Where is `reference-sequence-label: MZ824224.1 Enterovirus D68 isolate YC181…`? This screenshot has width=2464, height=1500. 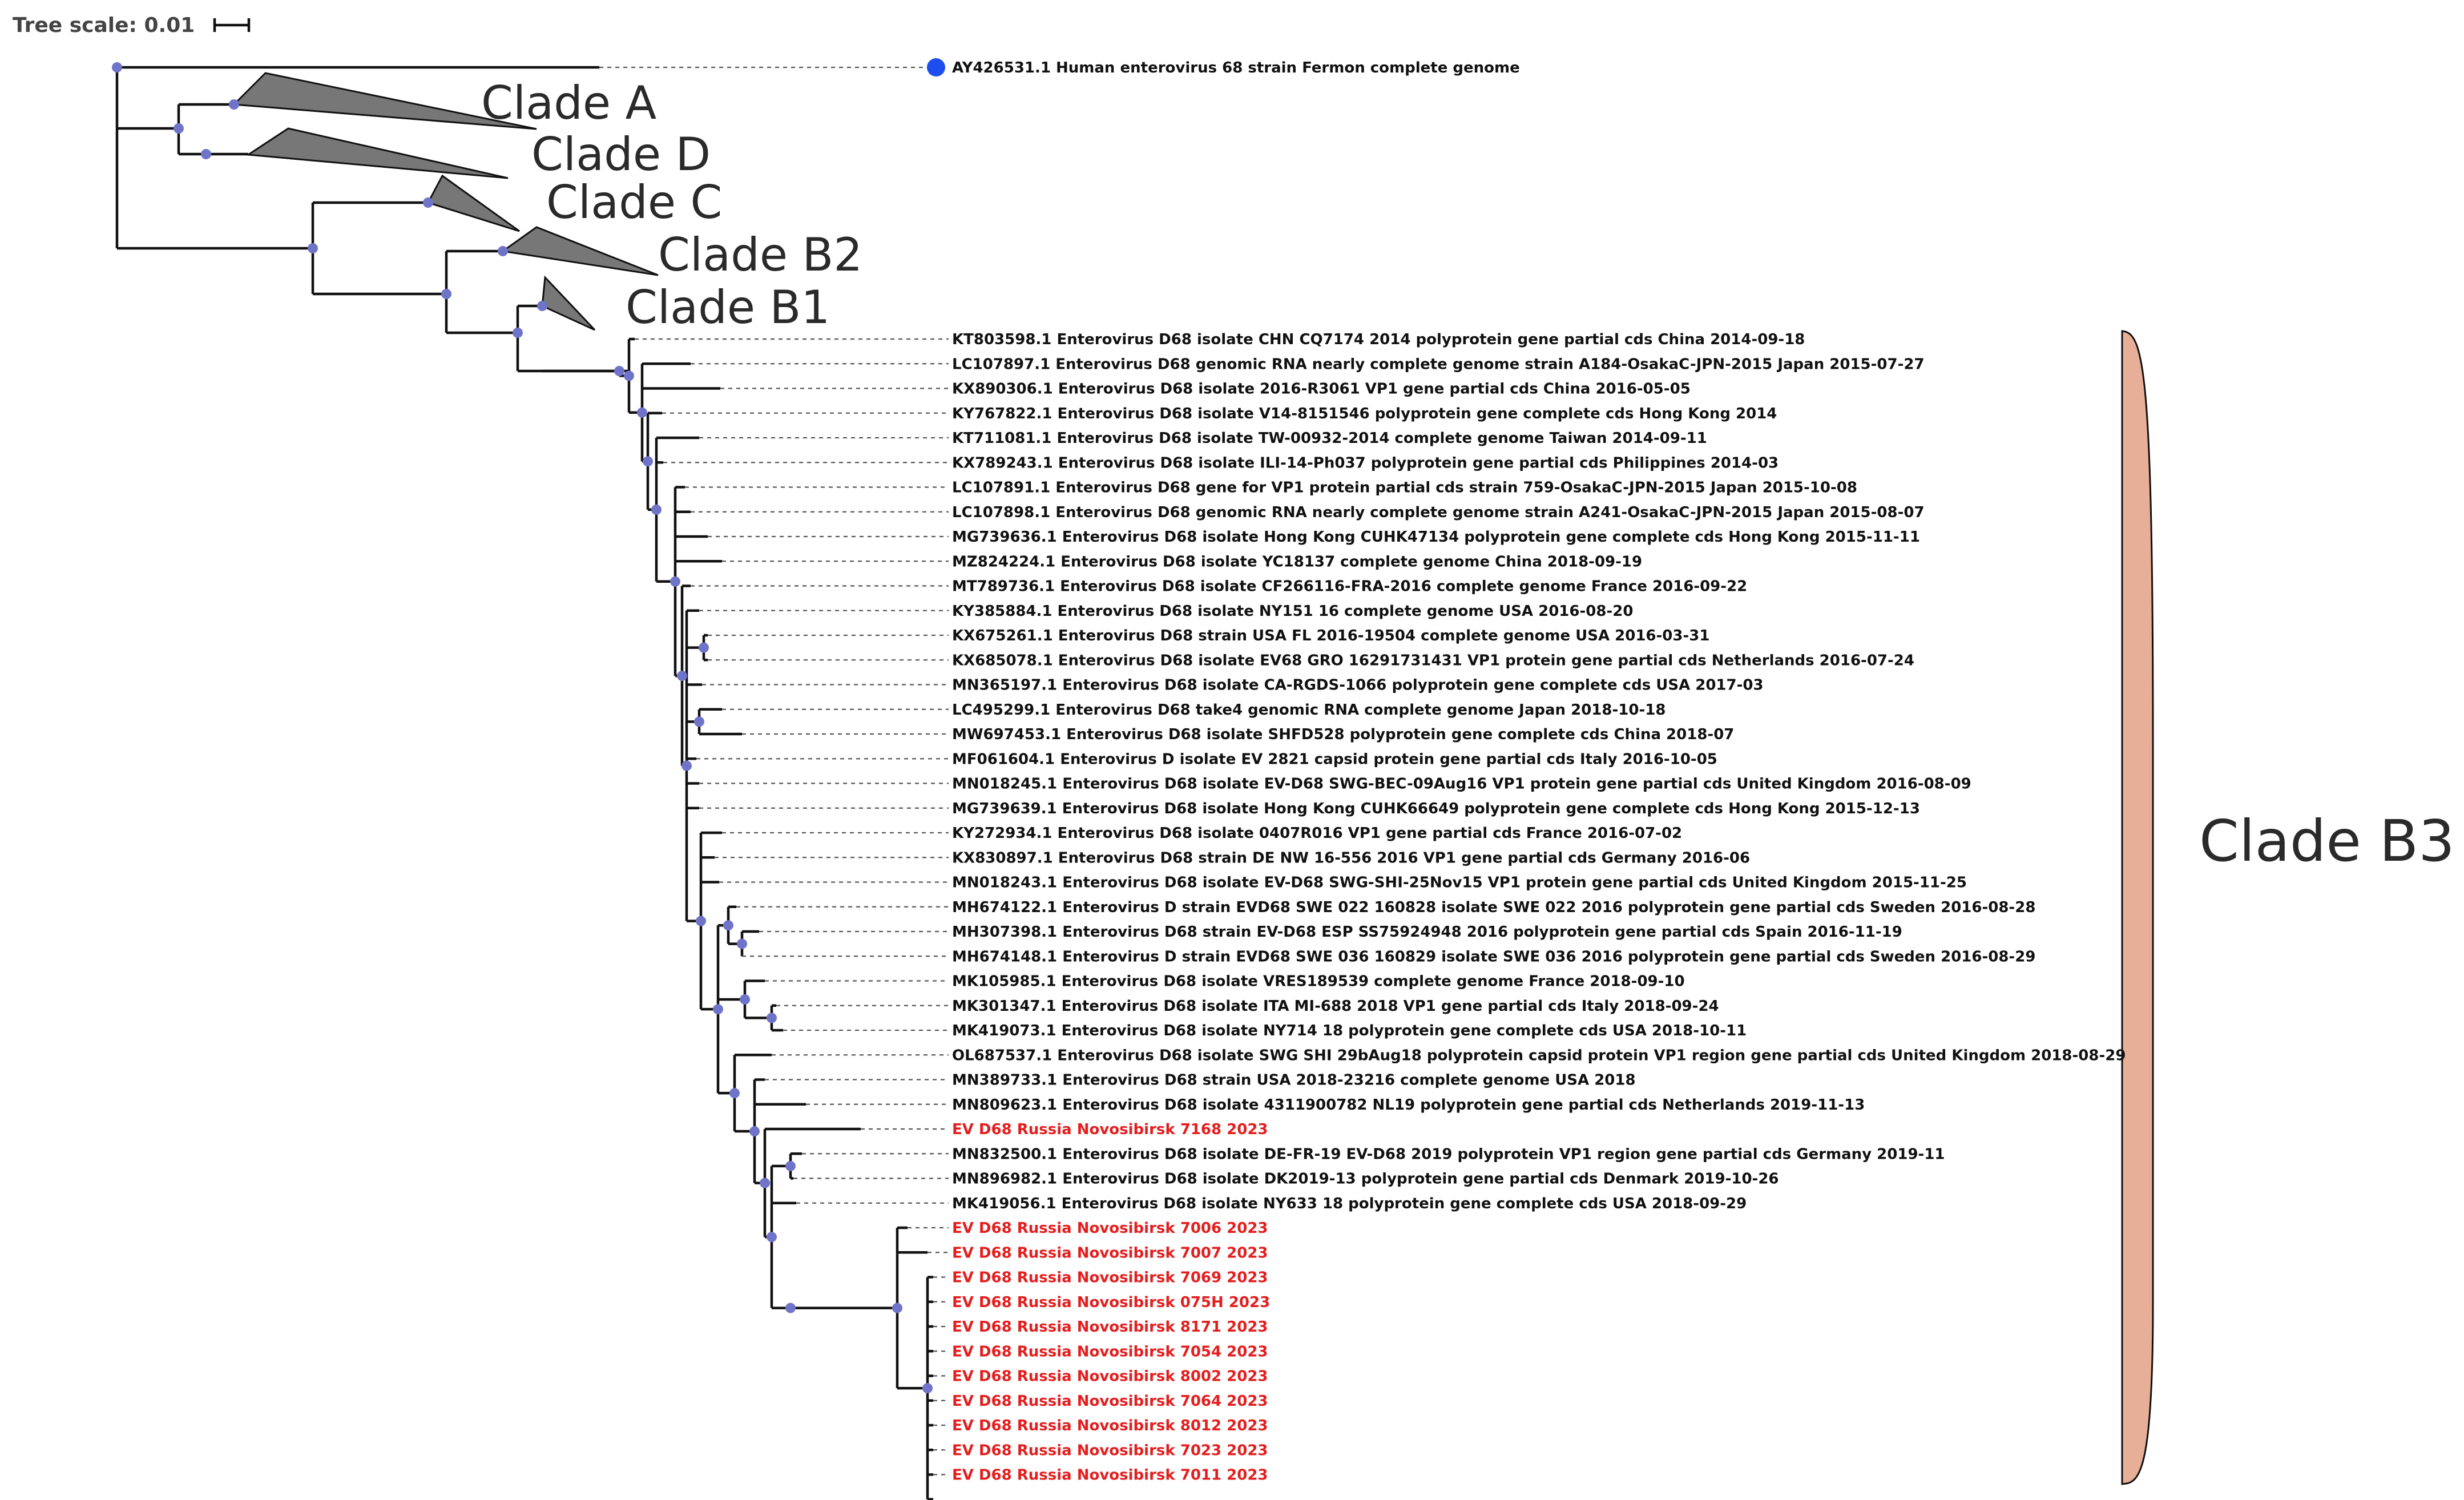
reference-sequence-label: MZ824224.1 Enterovirus D68 isolate YC181… is located at coordinates (1297, 561).